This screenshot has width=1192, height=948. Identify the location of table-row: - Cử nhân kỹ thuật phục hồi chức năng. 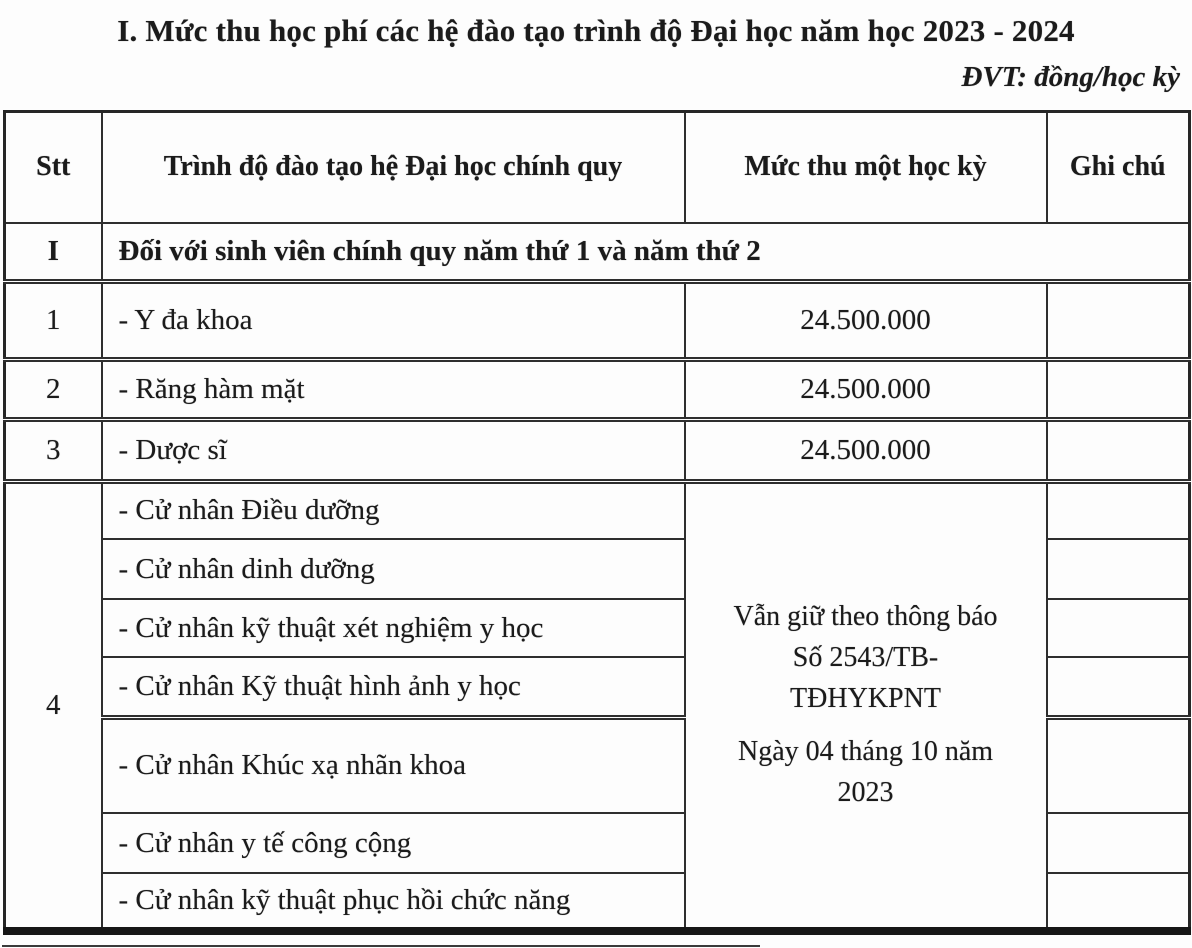
(598, 902).